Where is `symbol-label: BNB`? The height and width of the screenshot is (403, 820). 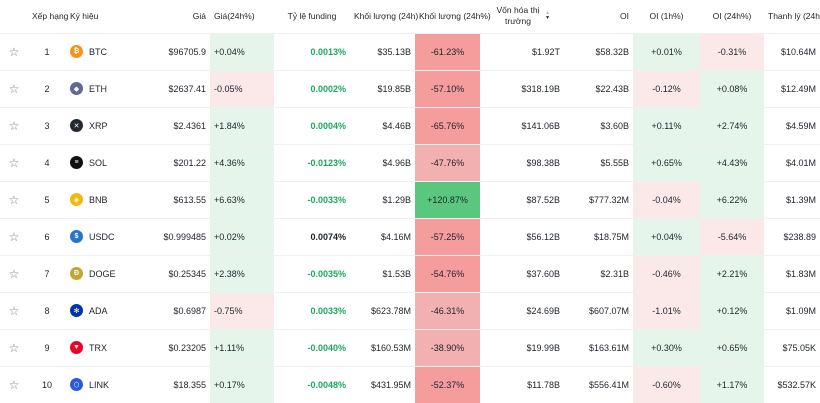
symbol-label: BNB is located at coordinates (98, 199).